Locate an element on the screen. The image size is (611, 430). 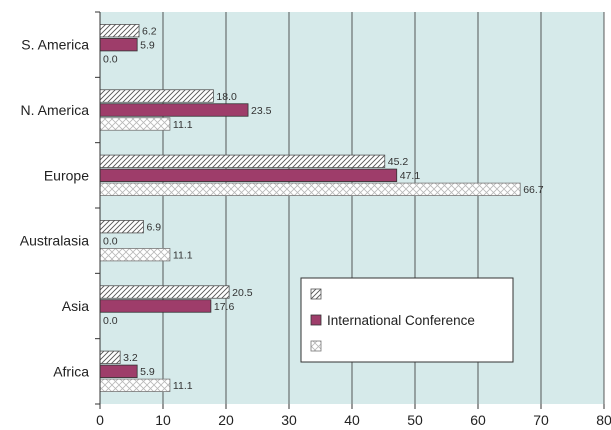
category-label: Australasia is located at coordinates (54, 241).